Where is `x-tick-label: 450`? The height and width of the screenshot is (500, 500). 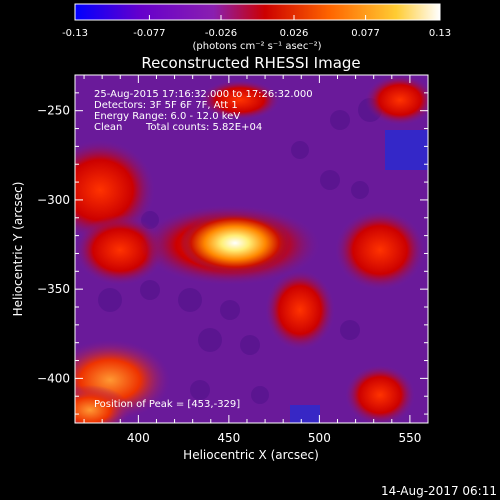
x-tick-label: 450 is located at coordinates (228, 438).